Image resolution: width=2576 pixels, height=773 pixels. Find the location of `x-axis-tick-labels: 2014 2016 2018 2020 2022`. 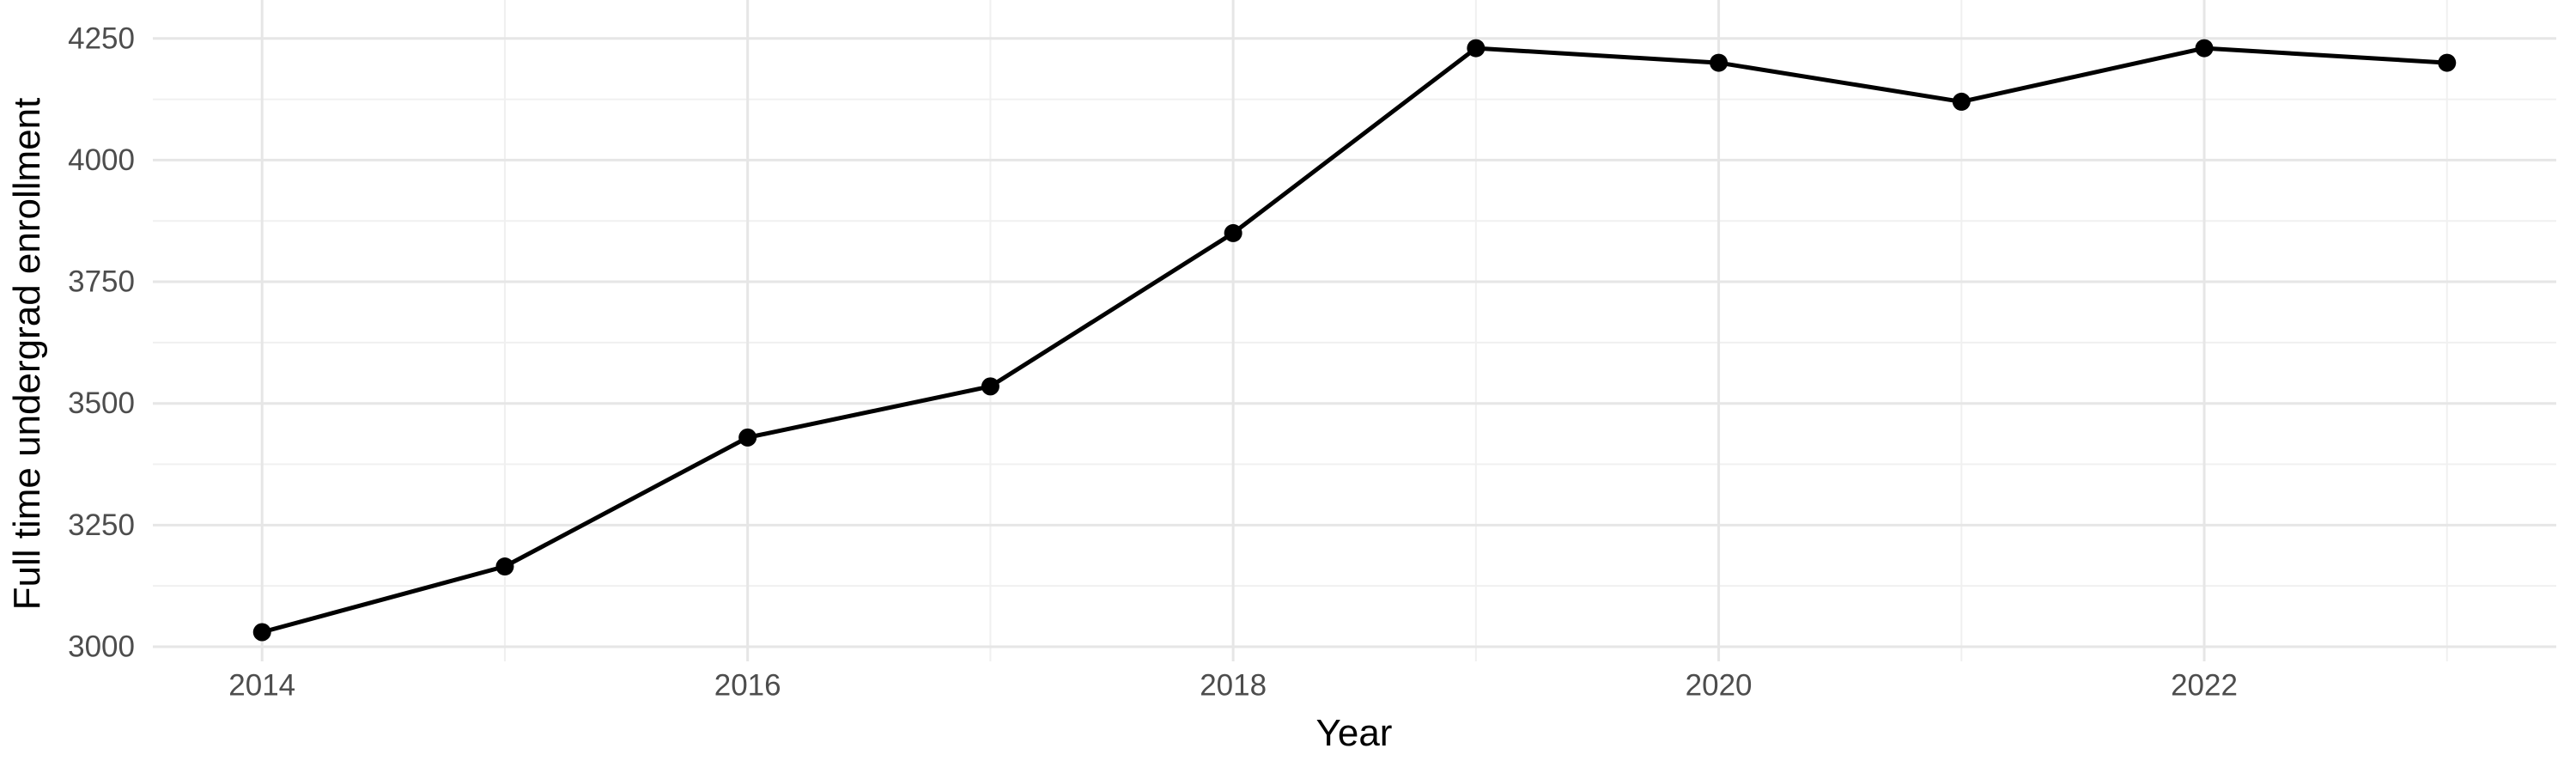

x-axis-tick-labels: 2014 2016 2018 2020 2022 is located at coordinates (1233, 686).